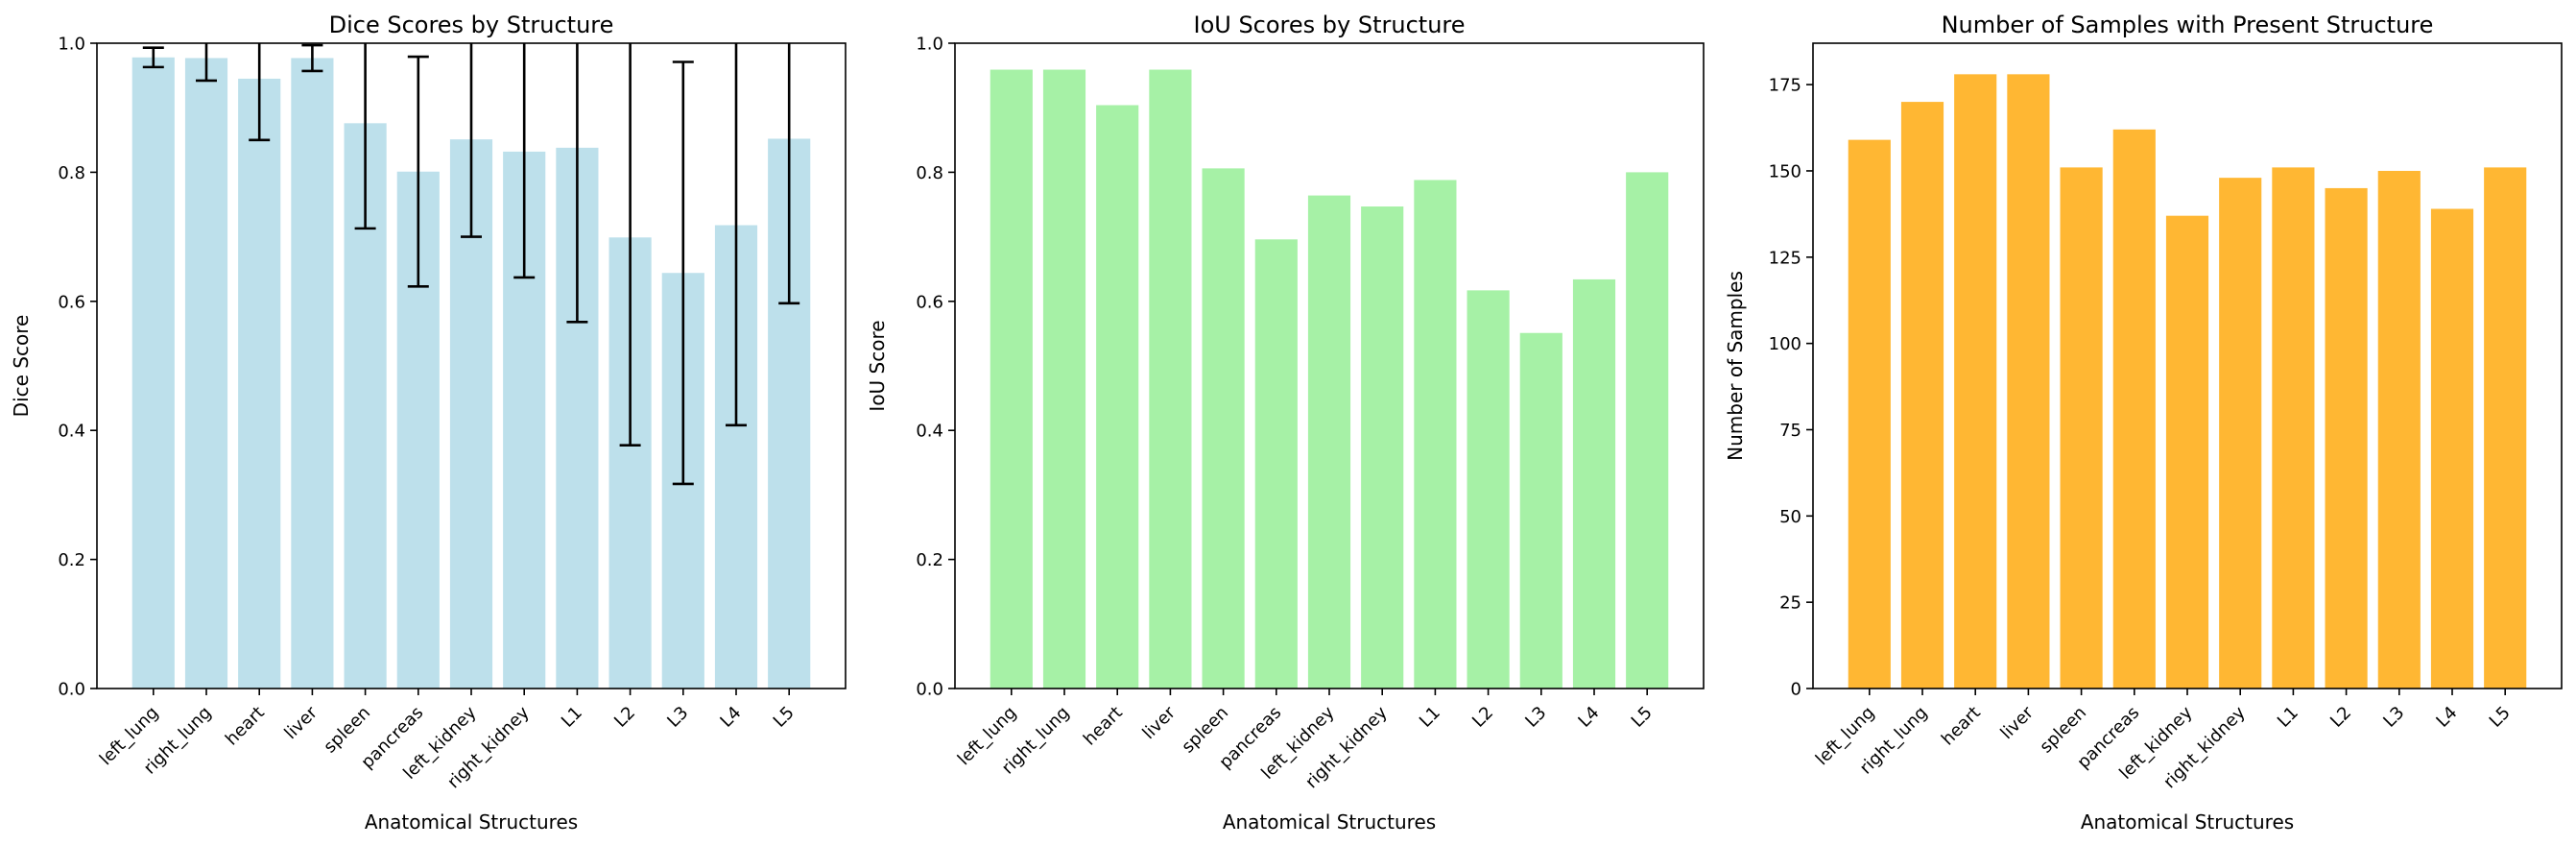 This screenshot has width=2576, height=846. Describe the element at coordinates (1790, 431) in the screenshot. I see `y-tick-label: 75` at that location.